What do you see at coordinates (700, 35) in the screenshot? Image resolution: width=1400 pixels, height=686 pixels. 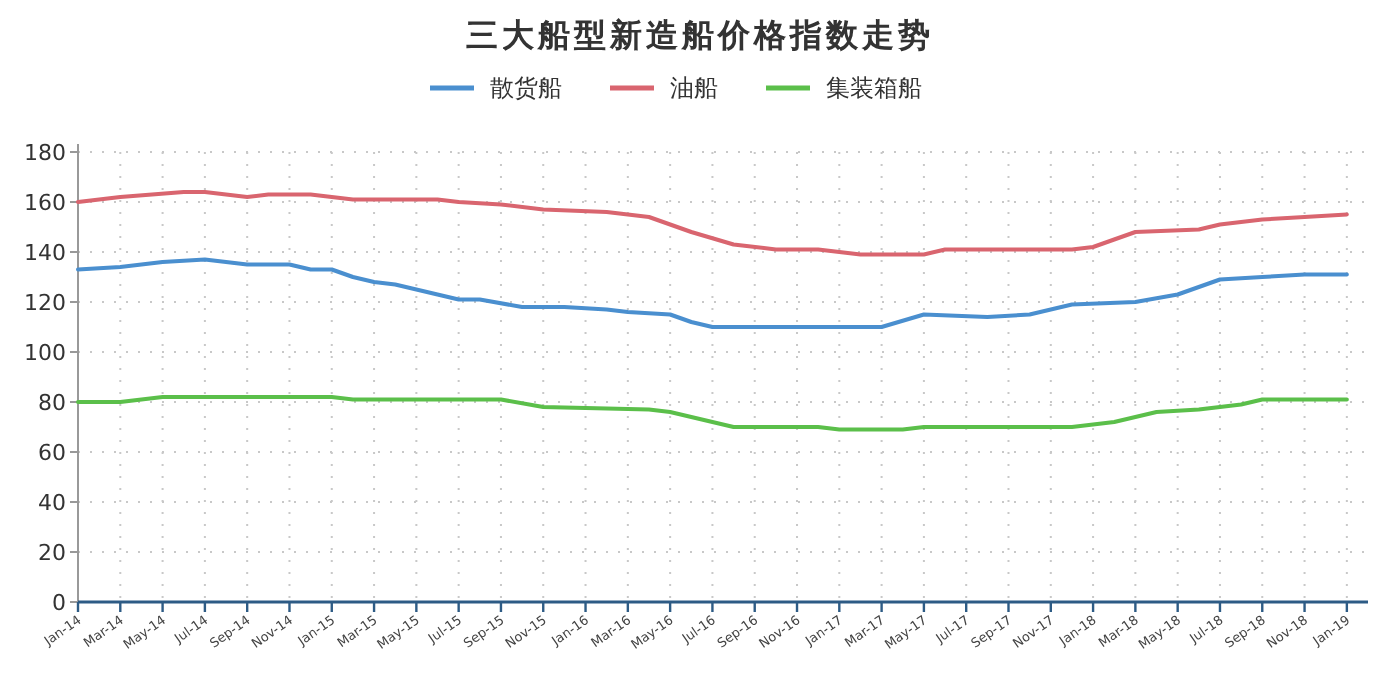 I see `chart-title: 三大船型新造船价格指数走势` at bounding box center [700, 35].